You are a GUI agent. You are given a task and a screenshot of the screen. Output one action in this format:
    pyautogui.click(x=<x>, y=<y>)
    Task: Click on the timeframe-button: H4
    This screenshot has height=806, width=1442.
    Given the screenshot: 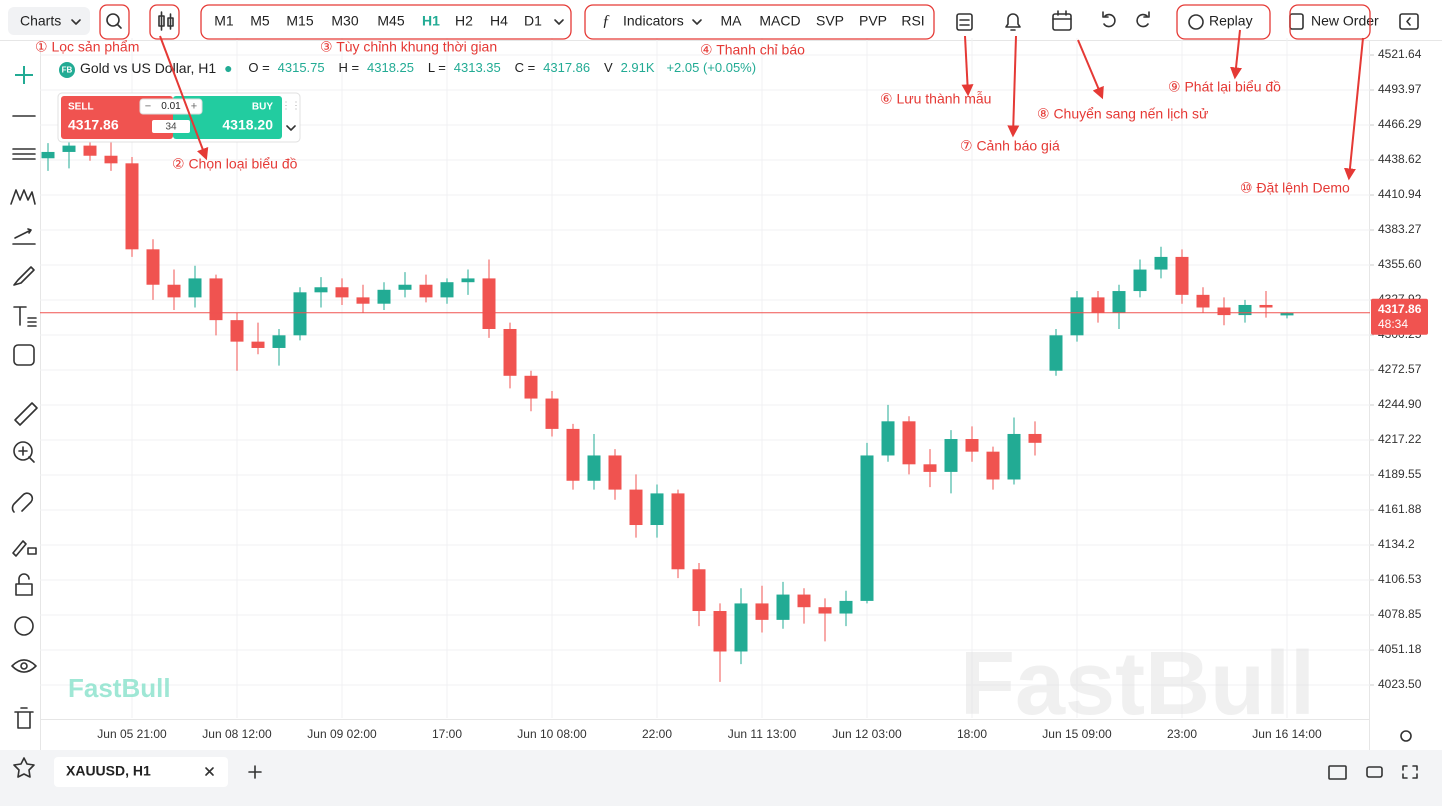 What is the action you would take?
    pyautogui.click(x=499, y=21)
    